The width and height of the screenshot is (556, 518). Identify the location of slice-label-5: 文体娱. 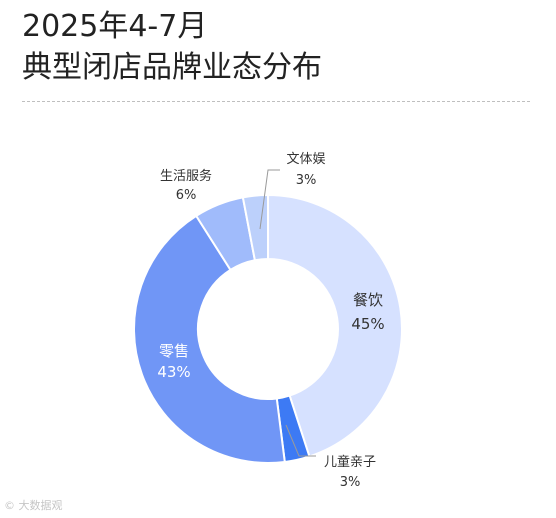
(305, 159).